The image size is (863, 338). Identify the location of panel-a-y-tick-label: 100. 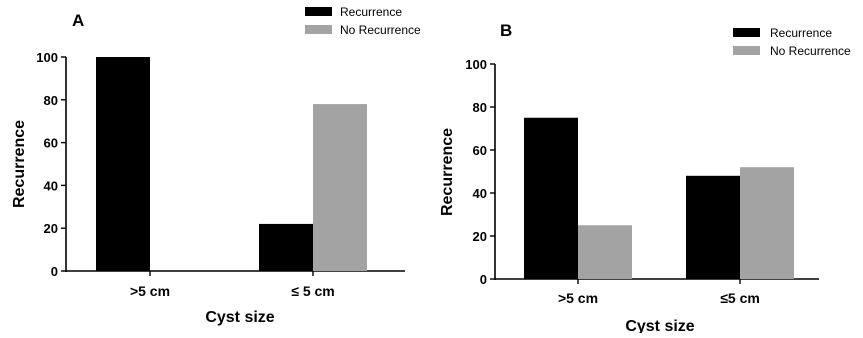
(47, 57).